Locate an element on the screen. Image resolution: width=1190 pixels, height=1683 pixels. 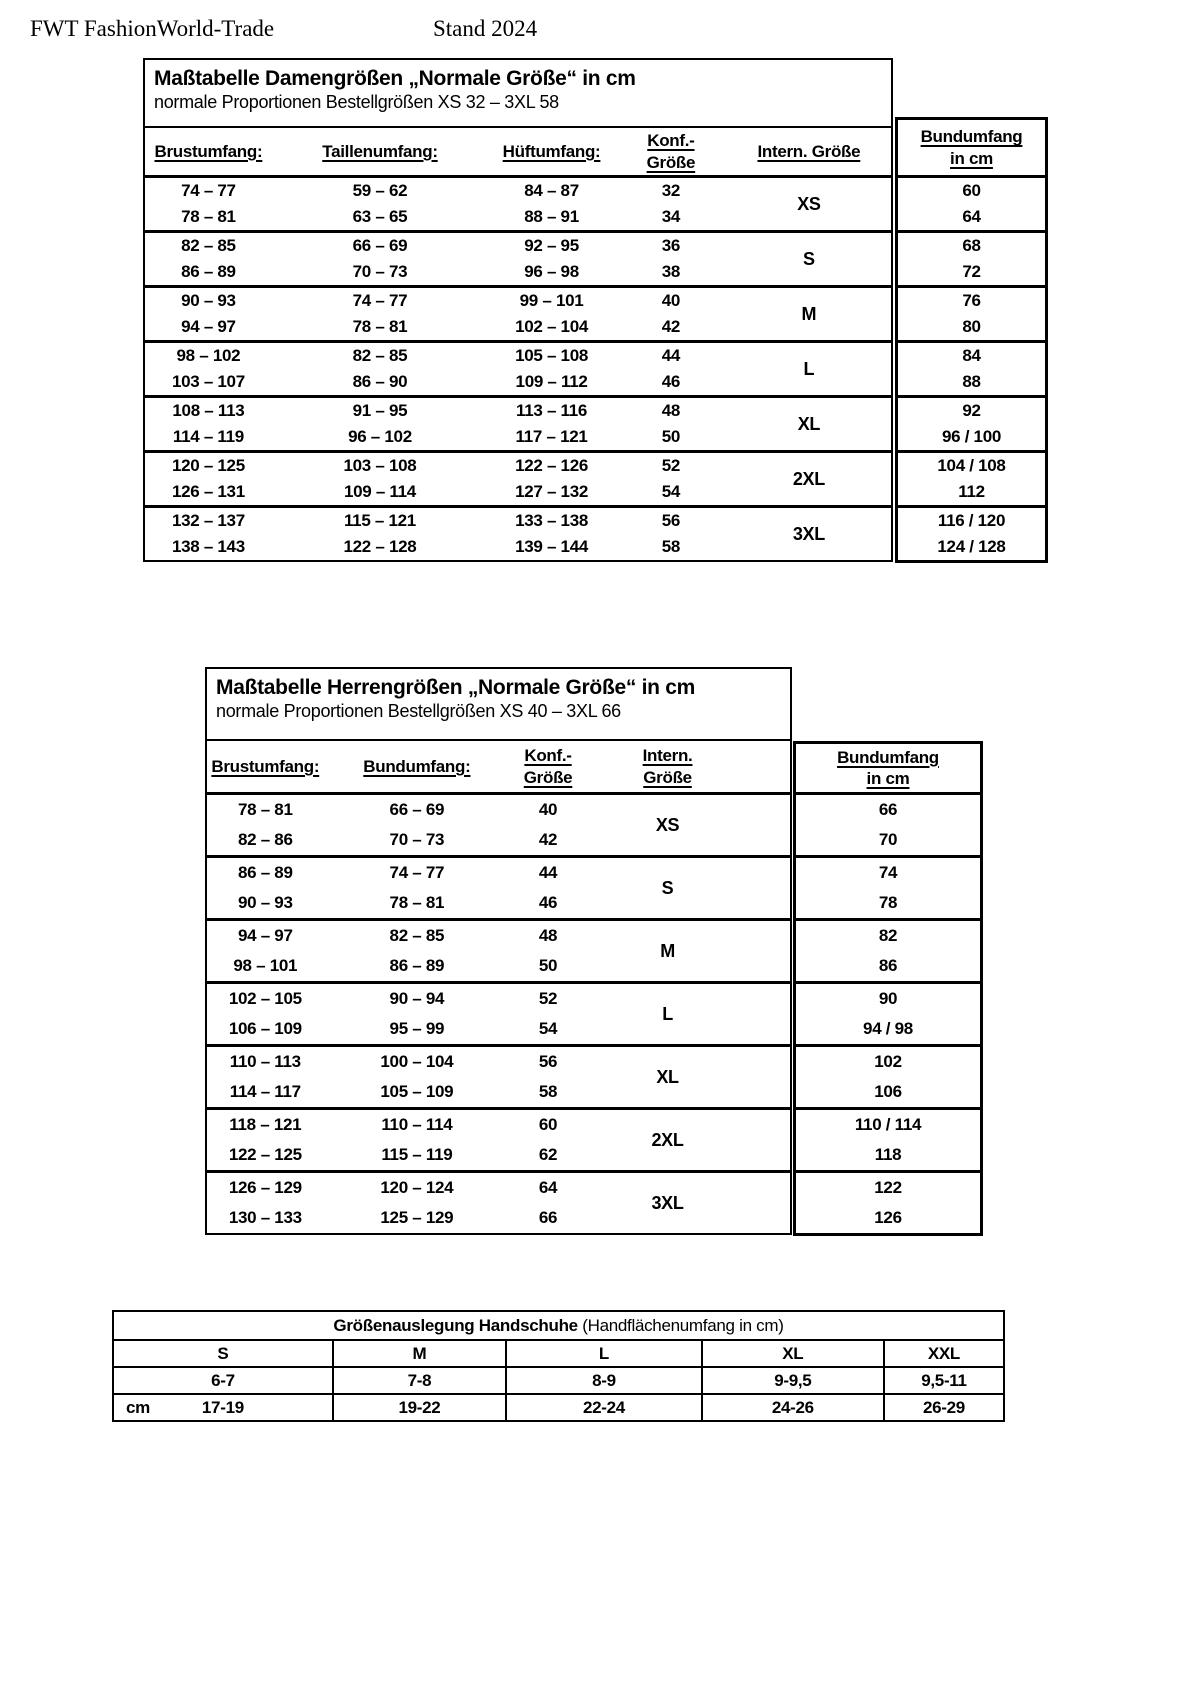
bund-cell: 92 is located at coordinates (971, 410).